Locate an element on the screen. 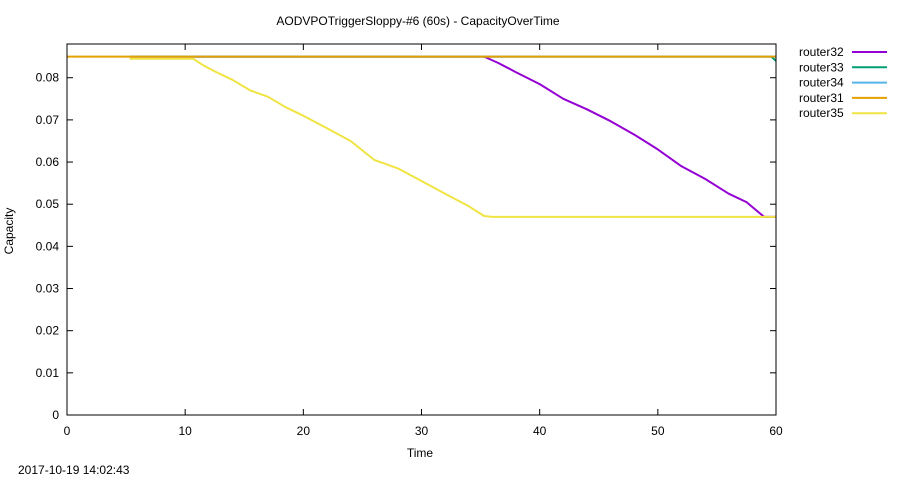  legend-label-router34: router34 is located at coordinates (821, 83).